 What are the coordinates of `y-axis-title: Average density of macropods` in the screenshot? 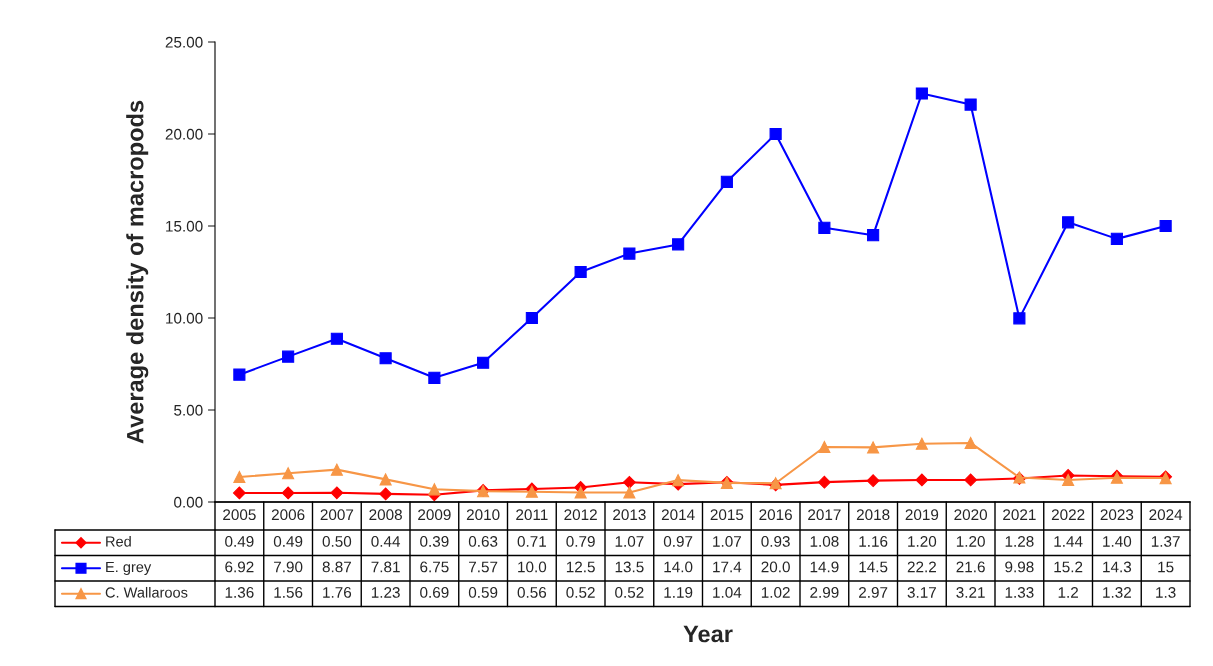 It's located at (137, 272).